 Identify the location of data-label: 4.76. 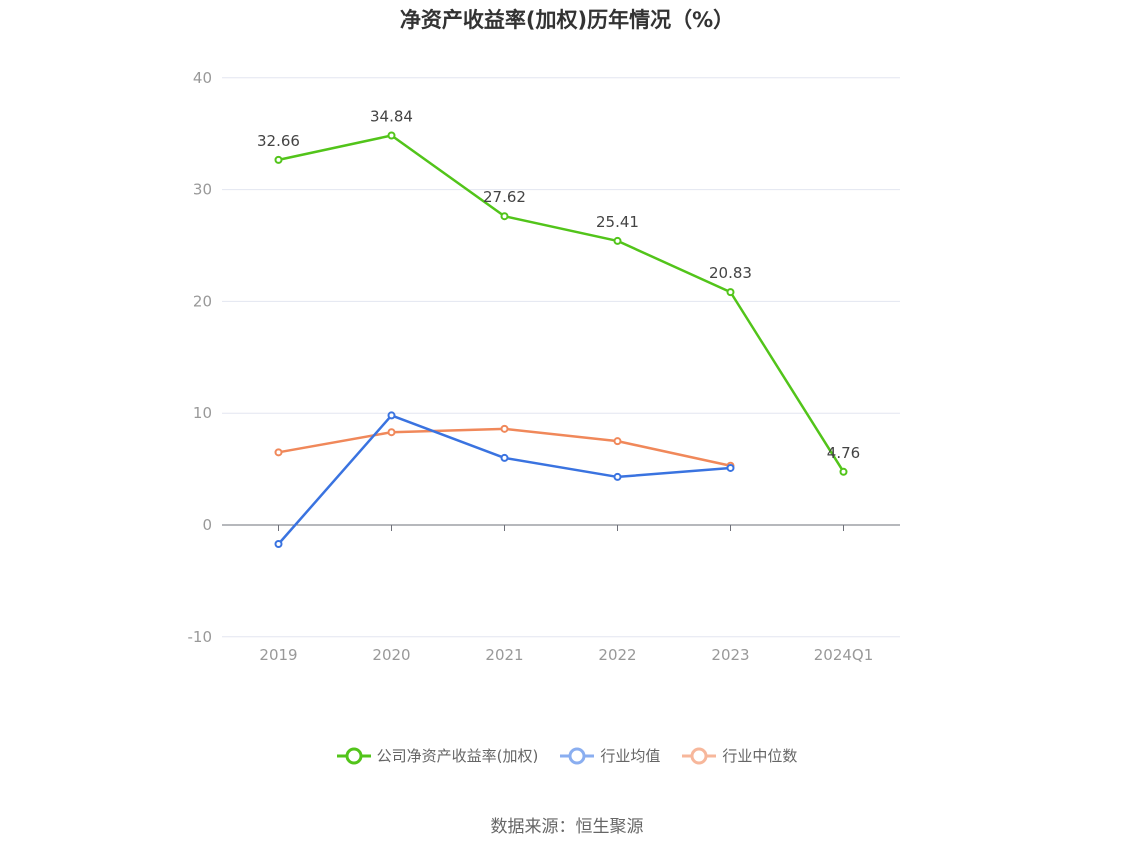
(843, 453).